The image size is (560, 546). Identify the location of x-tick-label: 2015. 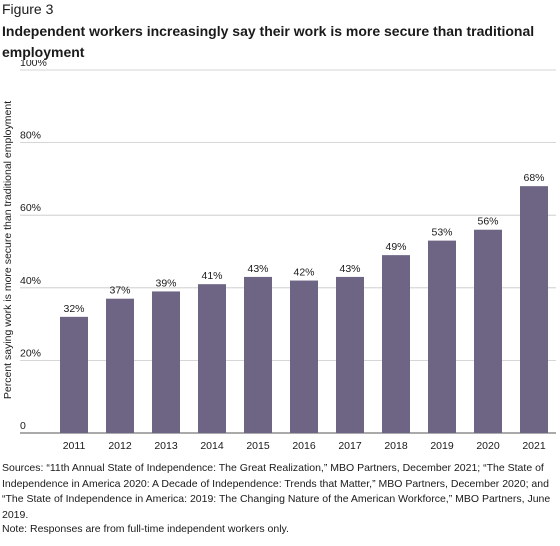
(258, 446).